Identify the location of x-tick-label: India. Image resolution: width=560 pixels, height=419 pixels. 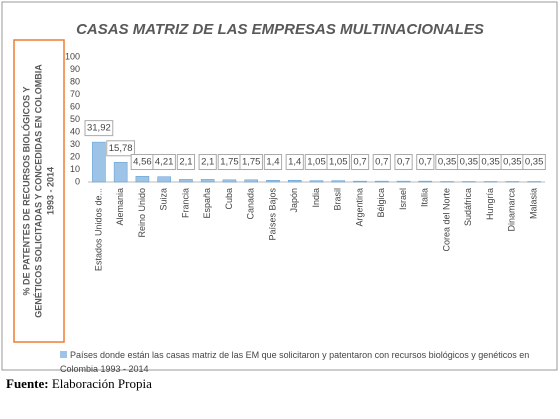
(316, 198).